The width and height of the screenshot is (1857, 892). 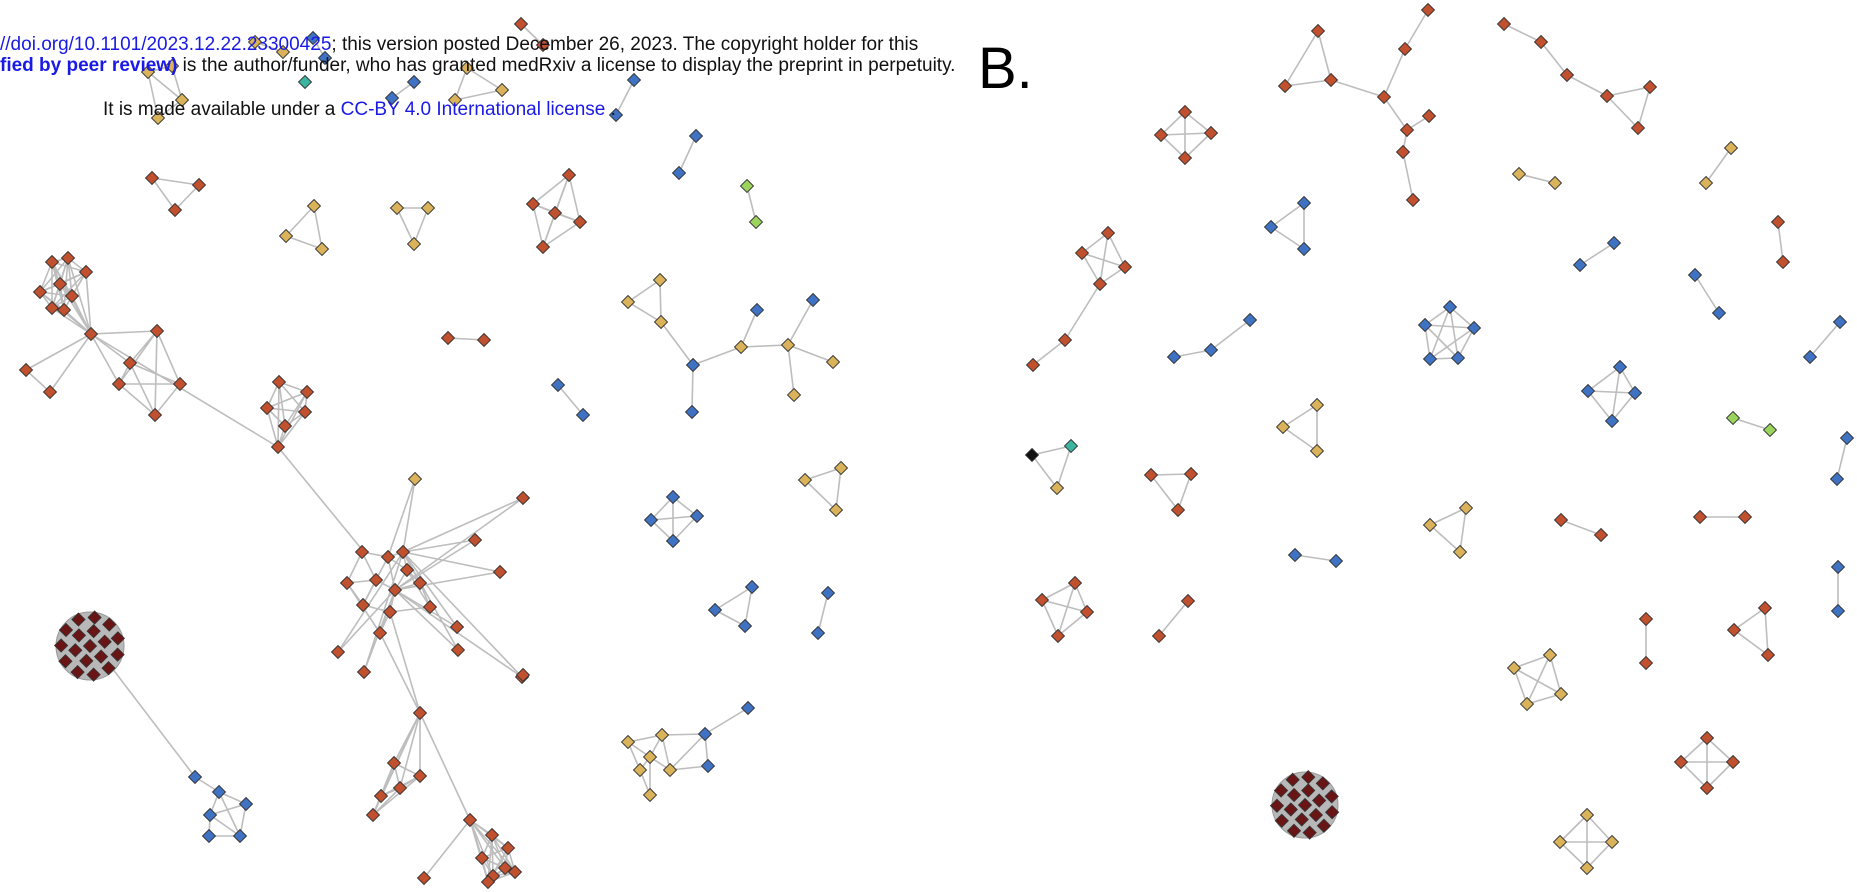 What do you see at coordinates (166, 44) in the screenshot?
I see `doi-link: //doi.org/10.1101/2023.12.22.23300425` at bounding box center [166, 44].